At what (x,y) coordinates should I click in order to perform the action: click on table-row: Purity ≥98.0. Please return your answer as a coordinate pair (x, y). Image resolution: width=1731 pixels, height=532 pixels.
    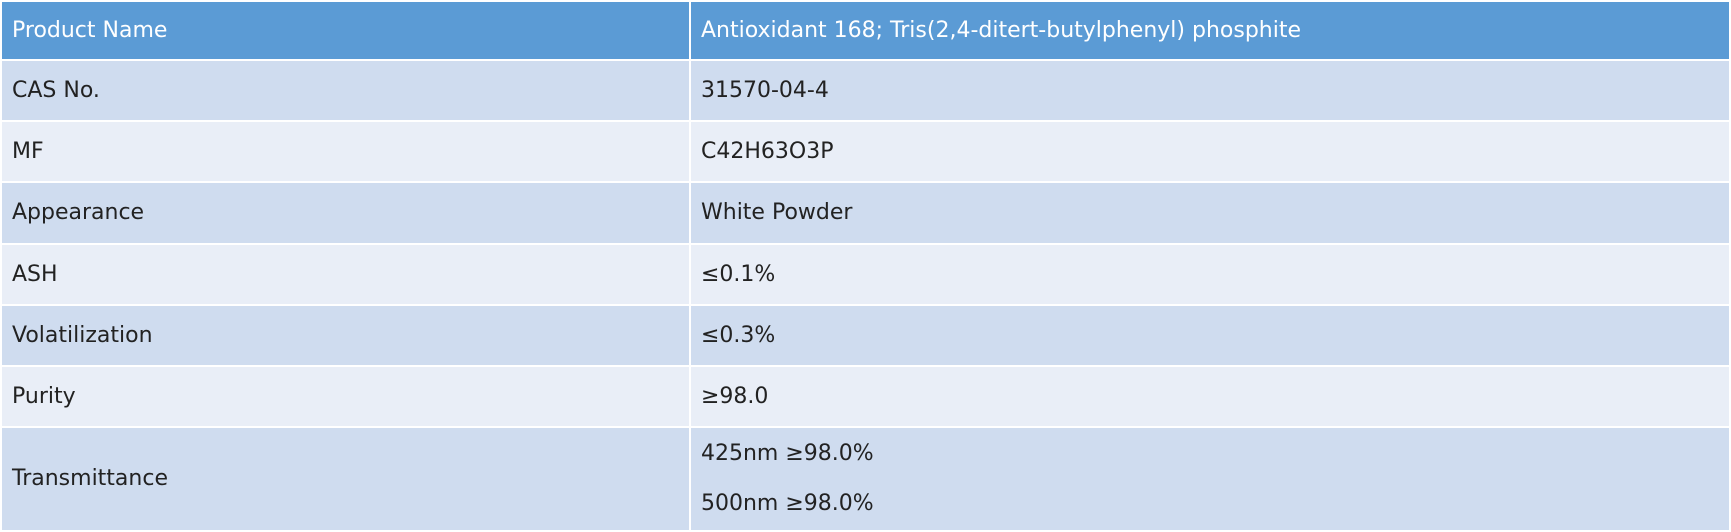
    Looking at the image, I should click on (865, 396).